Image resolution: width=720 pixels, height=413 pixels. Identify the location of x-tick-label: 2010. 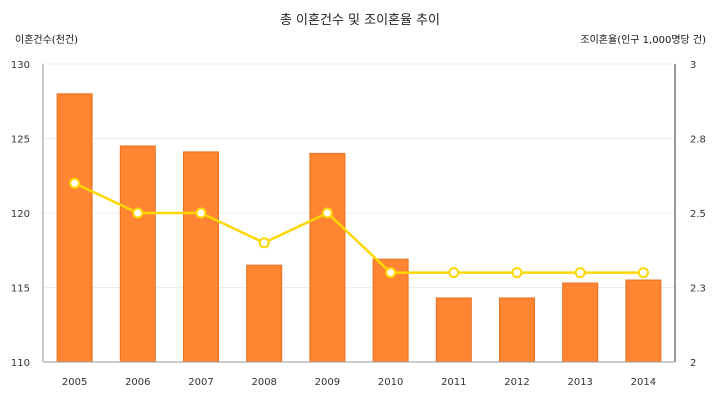
(390, 382).